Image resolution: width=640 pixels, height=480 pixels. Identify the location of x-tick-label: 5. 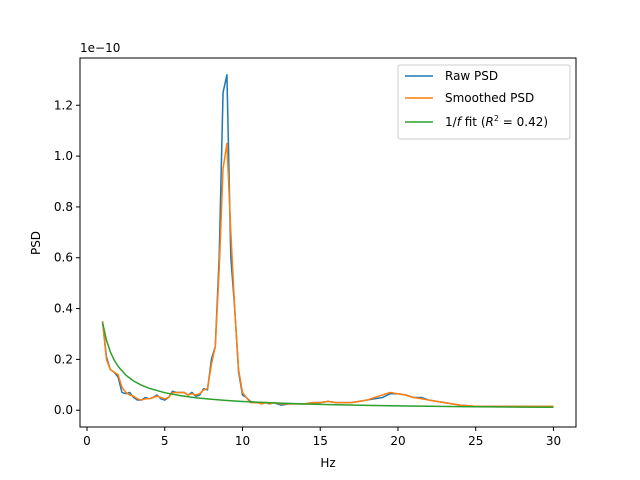
(165, 441).